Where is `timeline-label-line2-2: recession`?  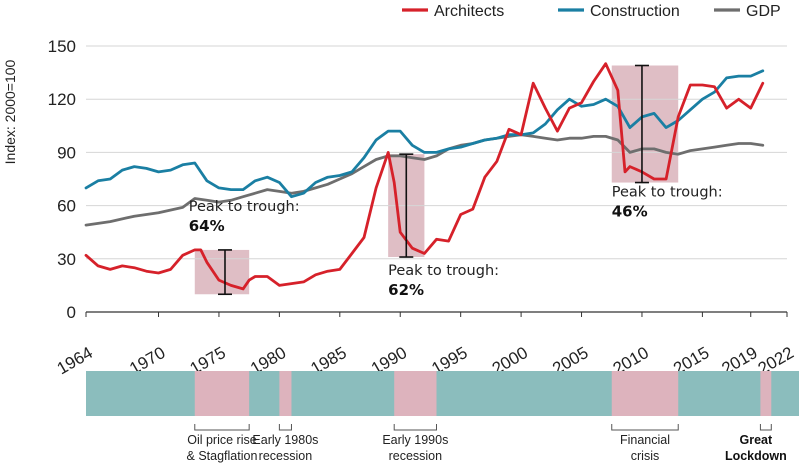 timeline-label-line2-2: recession is located at coordinates (286, 456).